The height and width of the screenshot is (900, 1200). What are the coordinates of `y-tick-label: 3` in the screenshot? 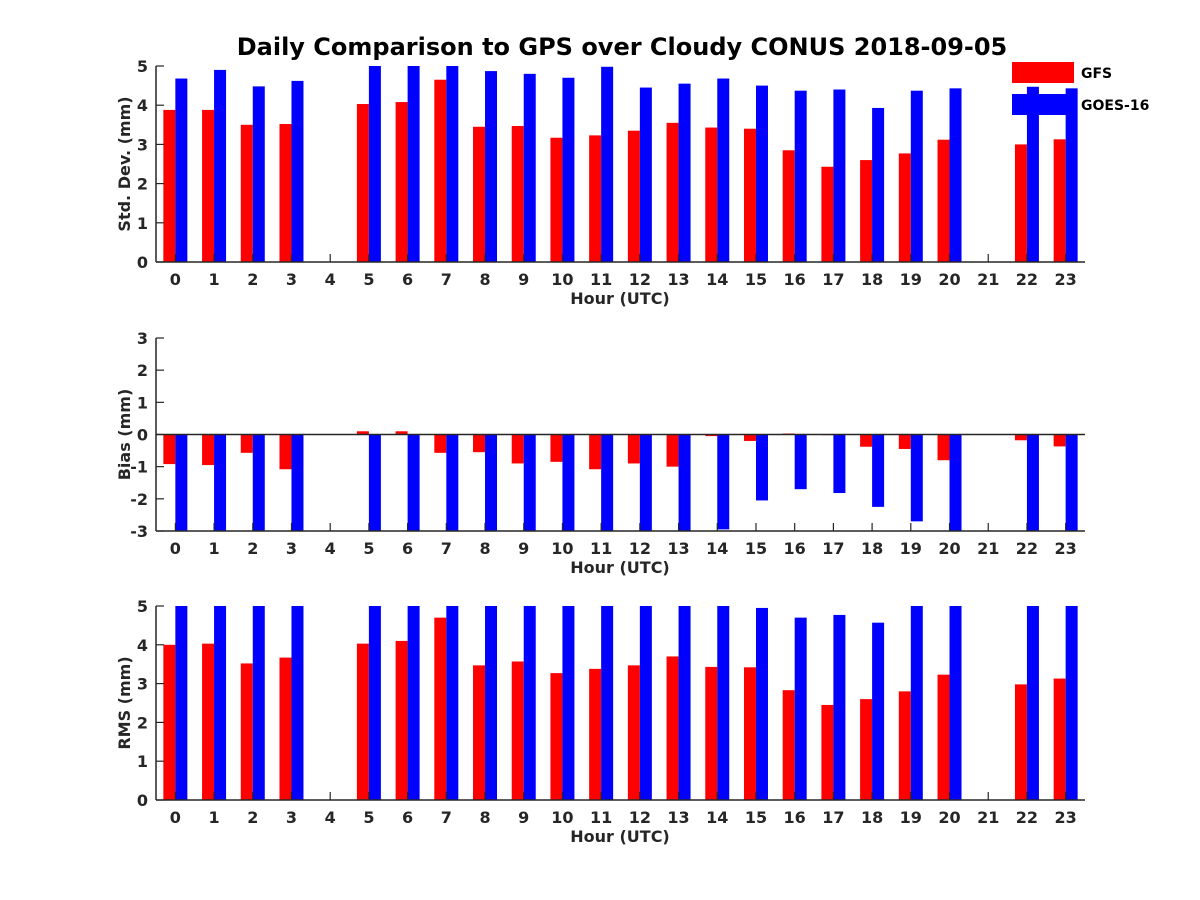 It's located at (142, 338).